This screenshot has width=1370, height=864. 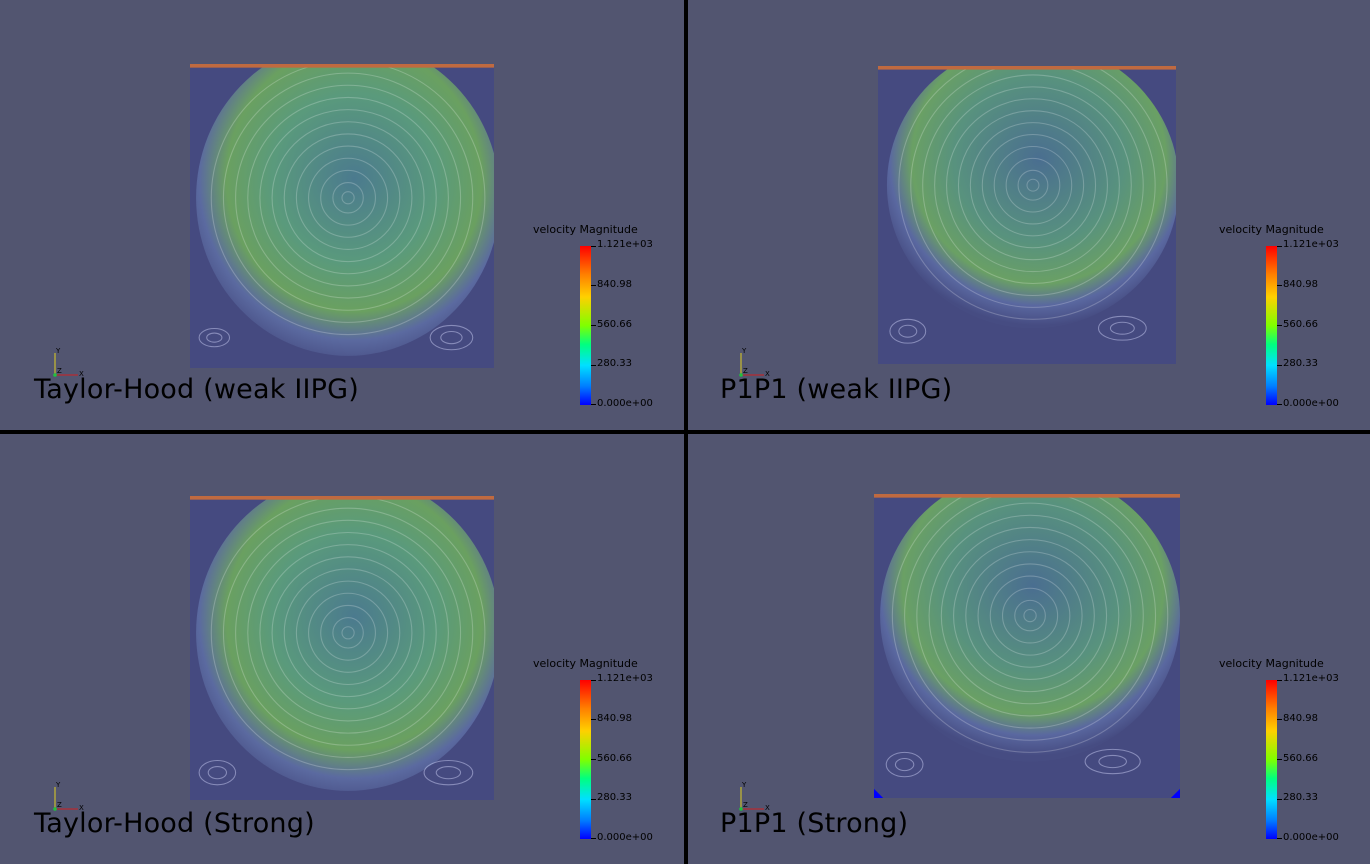 I want to click on panel-title: P1P1 (weak IIPG), so click(x=836, y=389).